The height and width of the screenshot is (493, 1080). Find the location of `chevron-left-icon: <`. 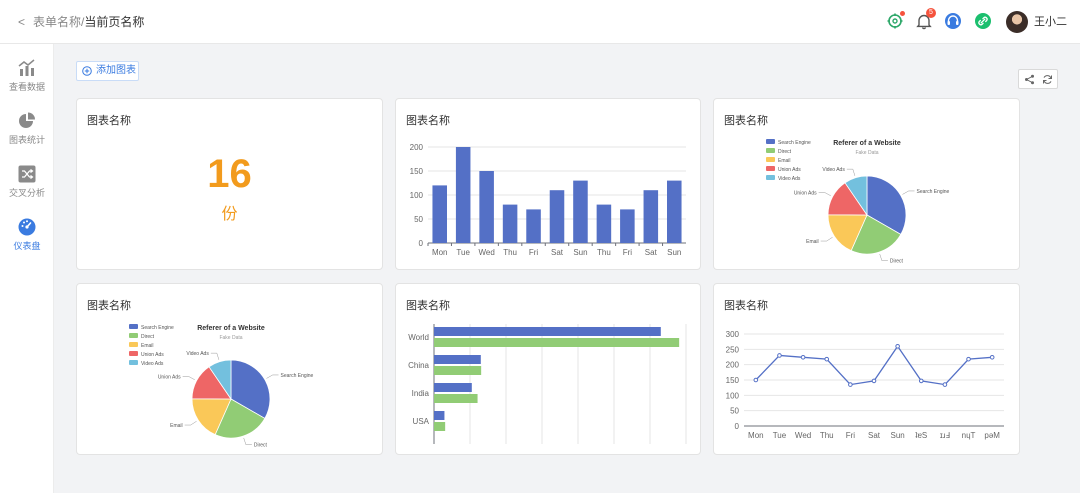

chevron-left-icon: < is located at coordinates (22, 22).